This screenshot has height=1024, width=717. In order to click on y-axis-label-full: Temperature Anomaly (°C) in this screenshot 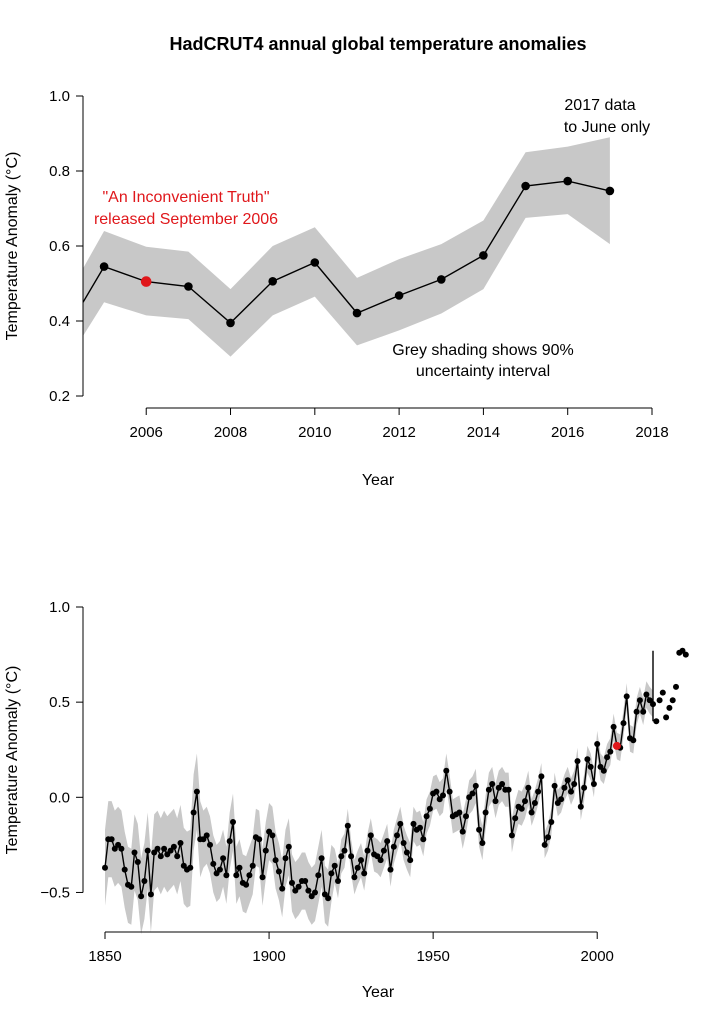, I will do `click(12, 760)`.